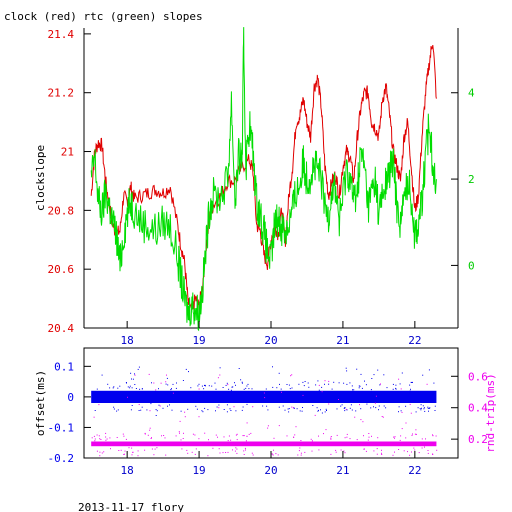  I want to click on top-left-y-tick-label: 21, so click(67, 152).